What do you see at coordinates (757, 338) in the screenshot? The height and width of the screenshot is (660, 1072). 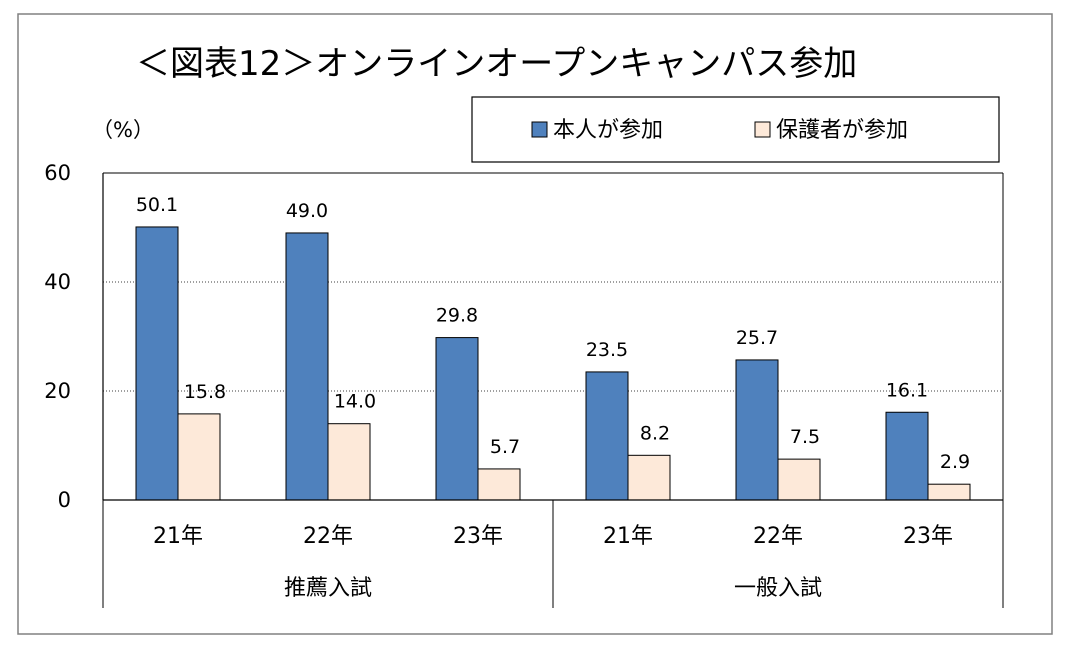 I see `data-label: 25.7` at bounding box center [757, 338].